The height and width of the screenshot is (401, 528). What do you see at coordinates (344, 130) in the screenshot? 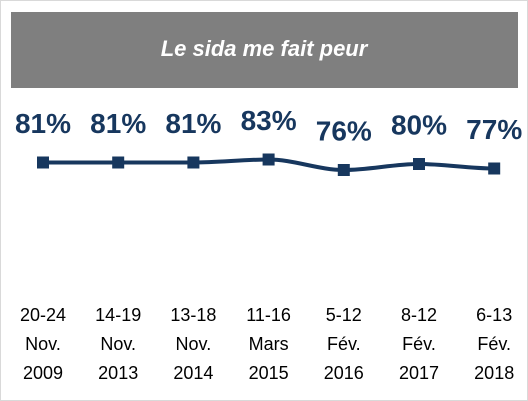
I see `data-label: 76%` at bounding box center [344, 130].